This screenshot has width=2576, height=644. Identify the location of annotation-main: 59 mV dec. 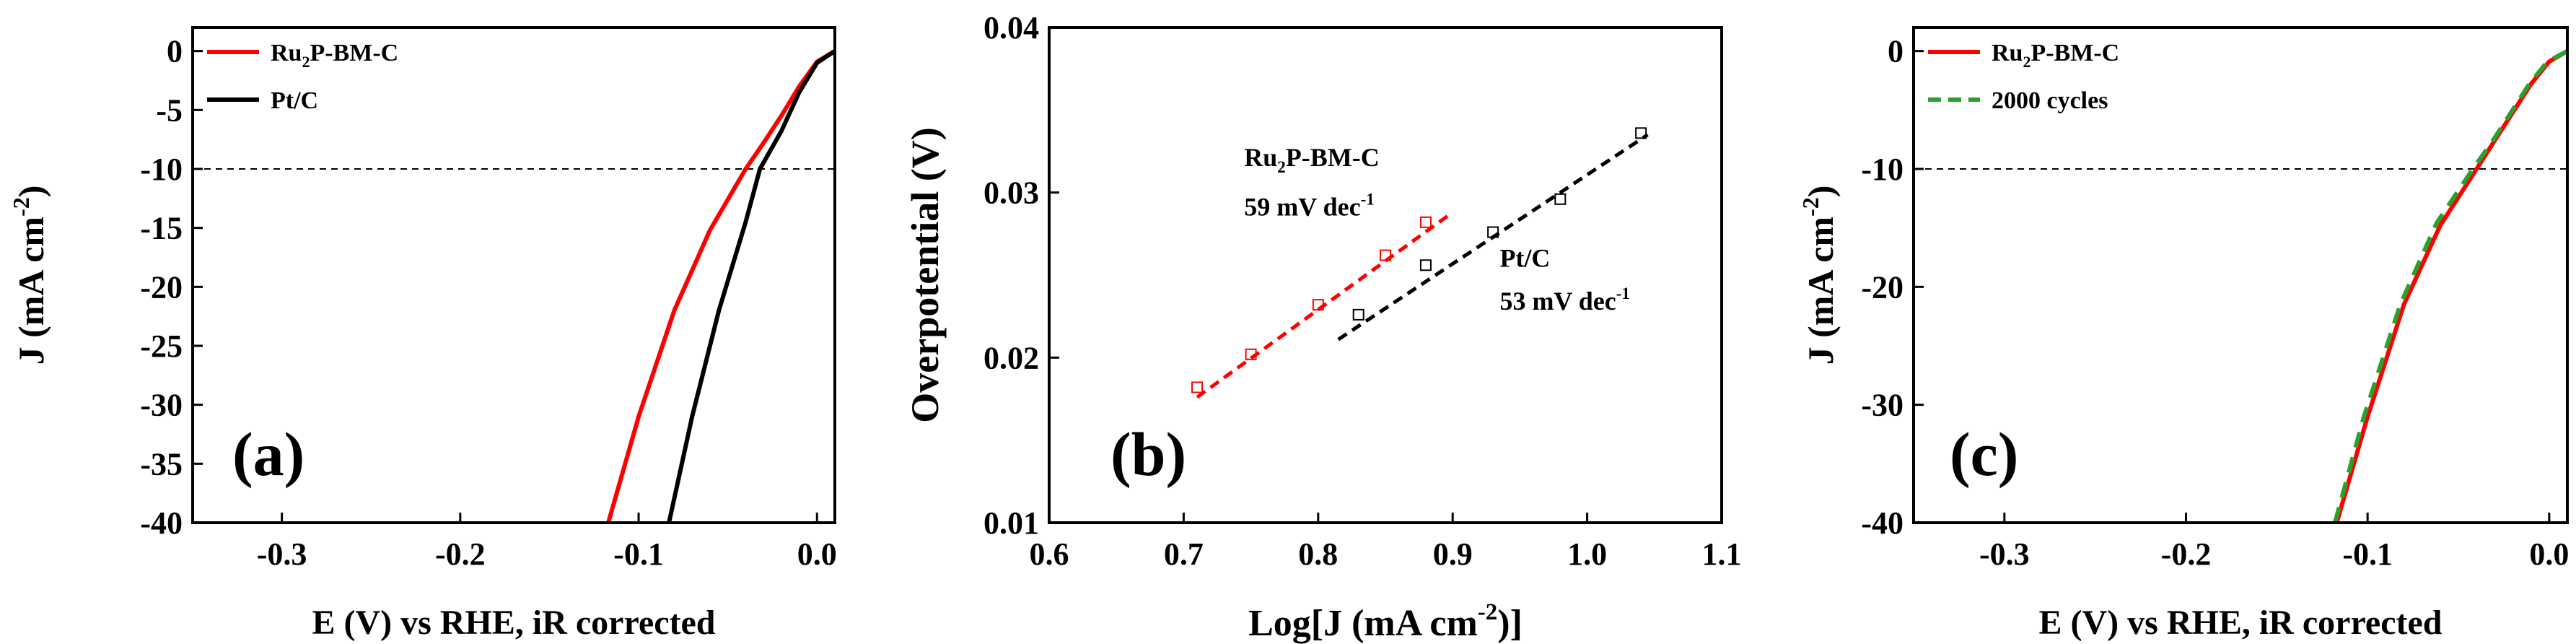
(1302, 207).